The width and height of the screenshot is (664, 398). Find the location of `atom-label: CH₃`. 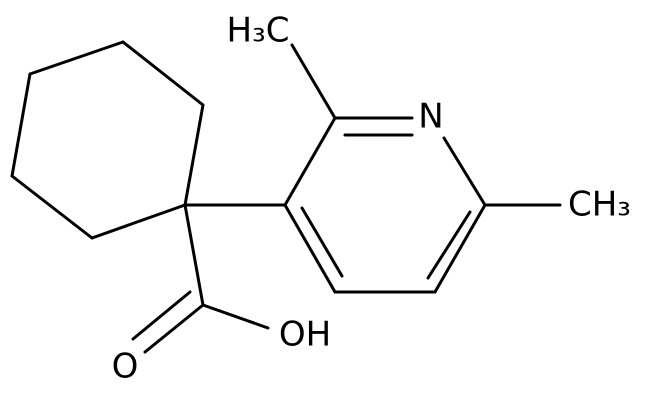

atom-label: CH₃ is located at coordinates (599, 205).